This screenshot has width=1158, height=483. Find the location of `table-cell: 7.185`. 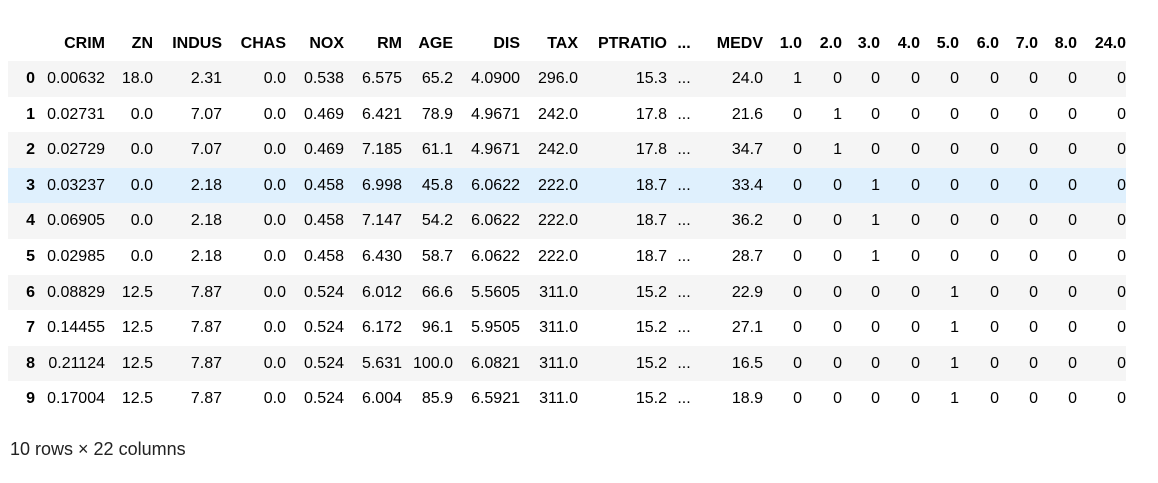

table-cell: 7.185 is located at coordinates (381, 150).